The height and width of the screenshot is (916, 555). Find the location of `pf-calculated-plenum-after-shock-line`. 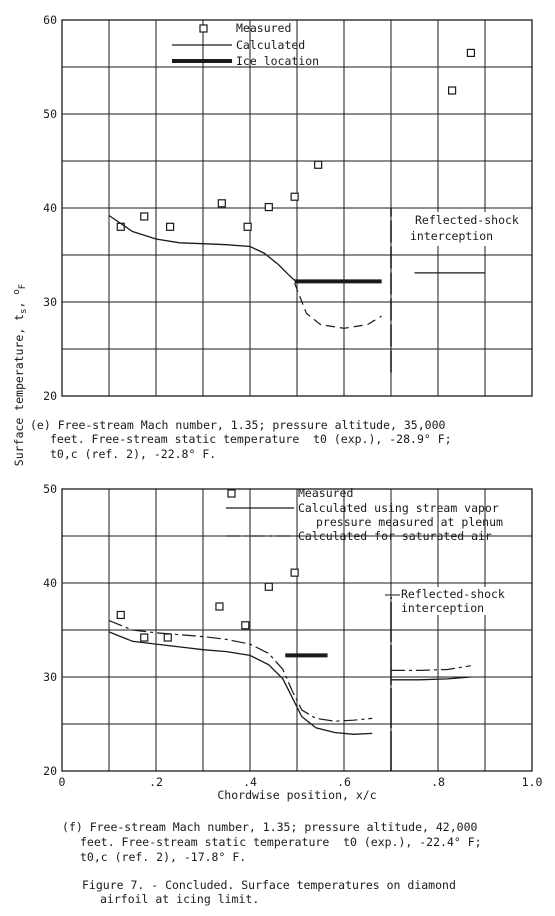

pf-calculated-plenum-after-shock-line is located at coordinates (431, 678).